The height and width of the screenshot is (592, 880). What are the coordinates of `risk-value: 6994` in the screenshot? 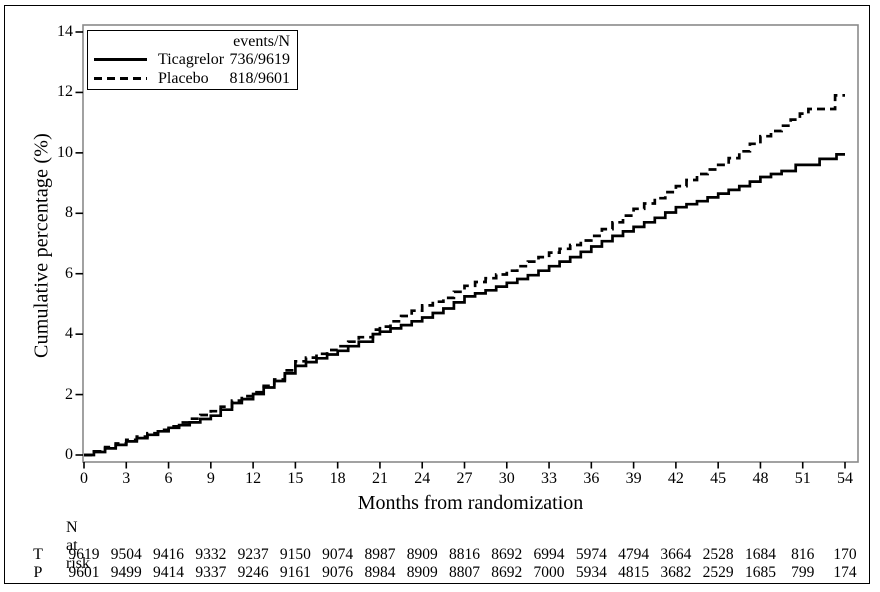 It's located at (549, 554).